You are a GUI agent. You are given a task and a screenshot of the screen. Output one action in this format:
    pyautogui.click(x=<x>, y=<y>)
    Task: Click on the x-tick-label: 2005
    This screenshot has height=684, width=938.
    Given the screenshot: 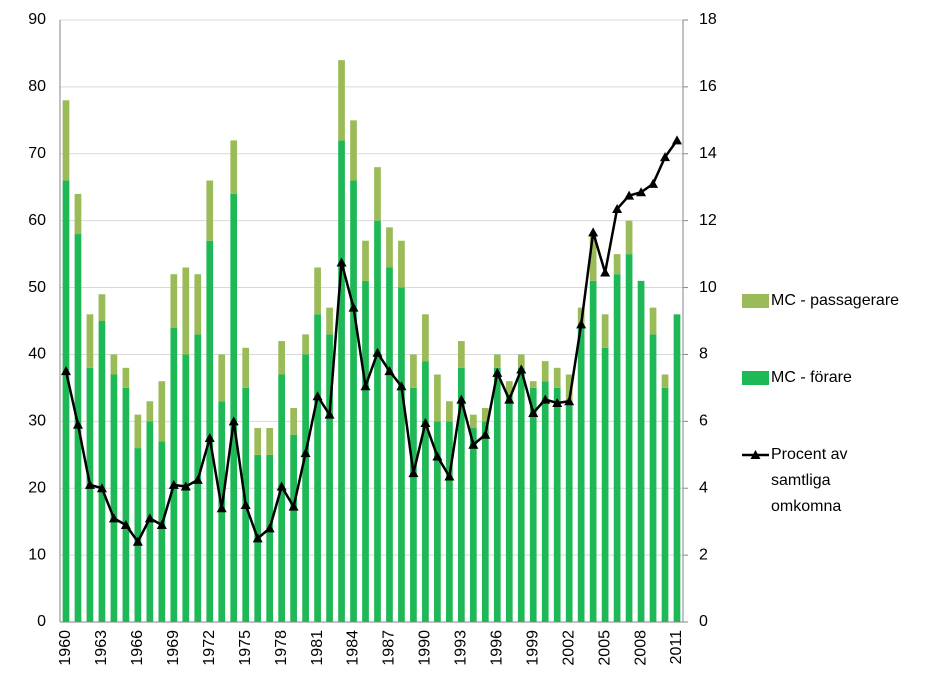 What is the action you would take?
    pyautogui.click(x=604, y=648)
    